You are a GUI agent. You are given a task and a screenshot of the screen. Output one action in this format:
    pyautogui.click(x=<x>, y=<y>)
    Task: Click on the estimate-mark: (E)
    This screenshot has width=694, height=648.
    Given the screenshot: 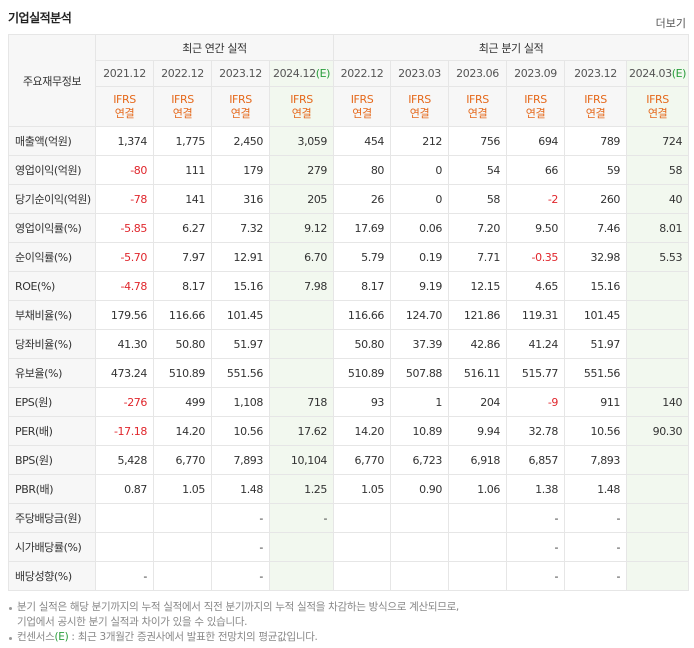 What is the action you would take?
    pyautogui.click(x=679, y=73)
    